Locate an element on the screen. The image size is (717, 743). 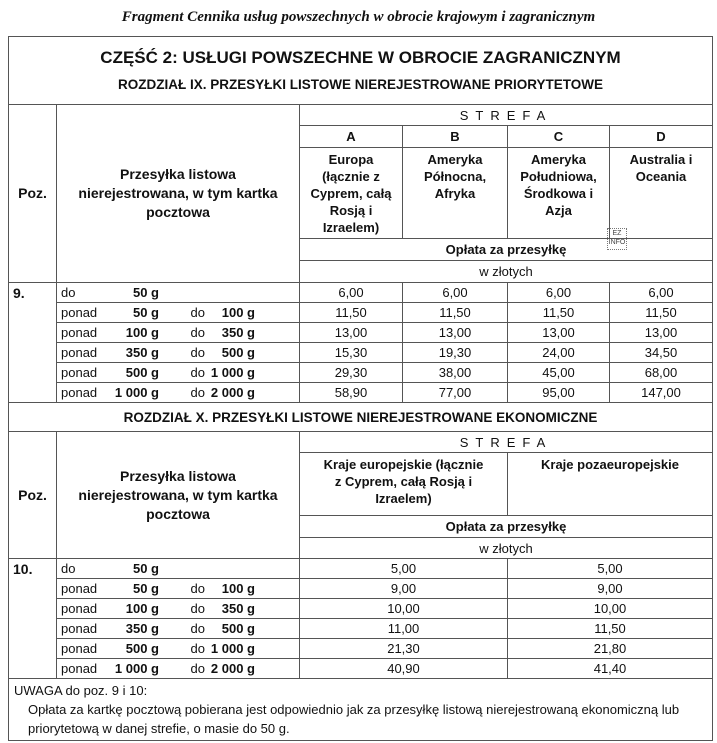
price-cell: 10,00 is located at coordinates (403, 608).